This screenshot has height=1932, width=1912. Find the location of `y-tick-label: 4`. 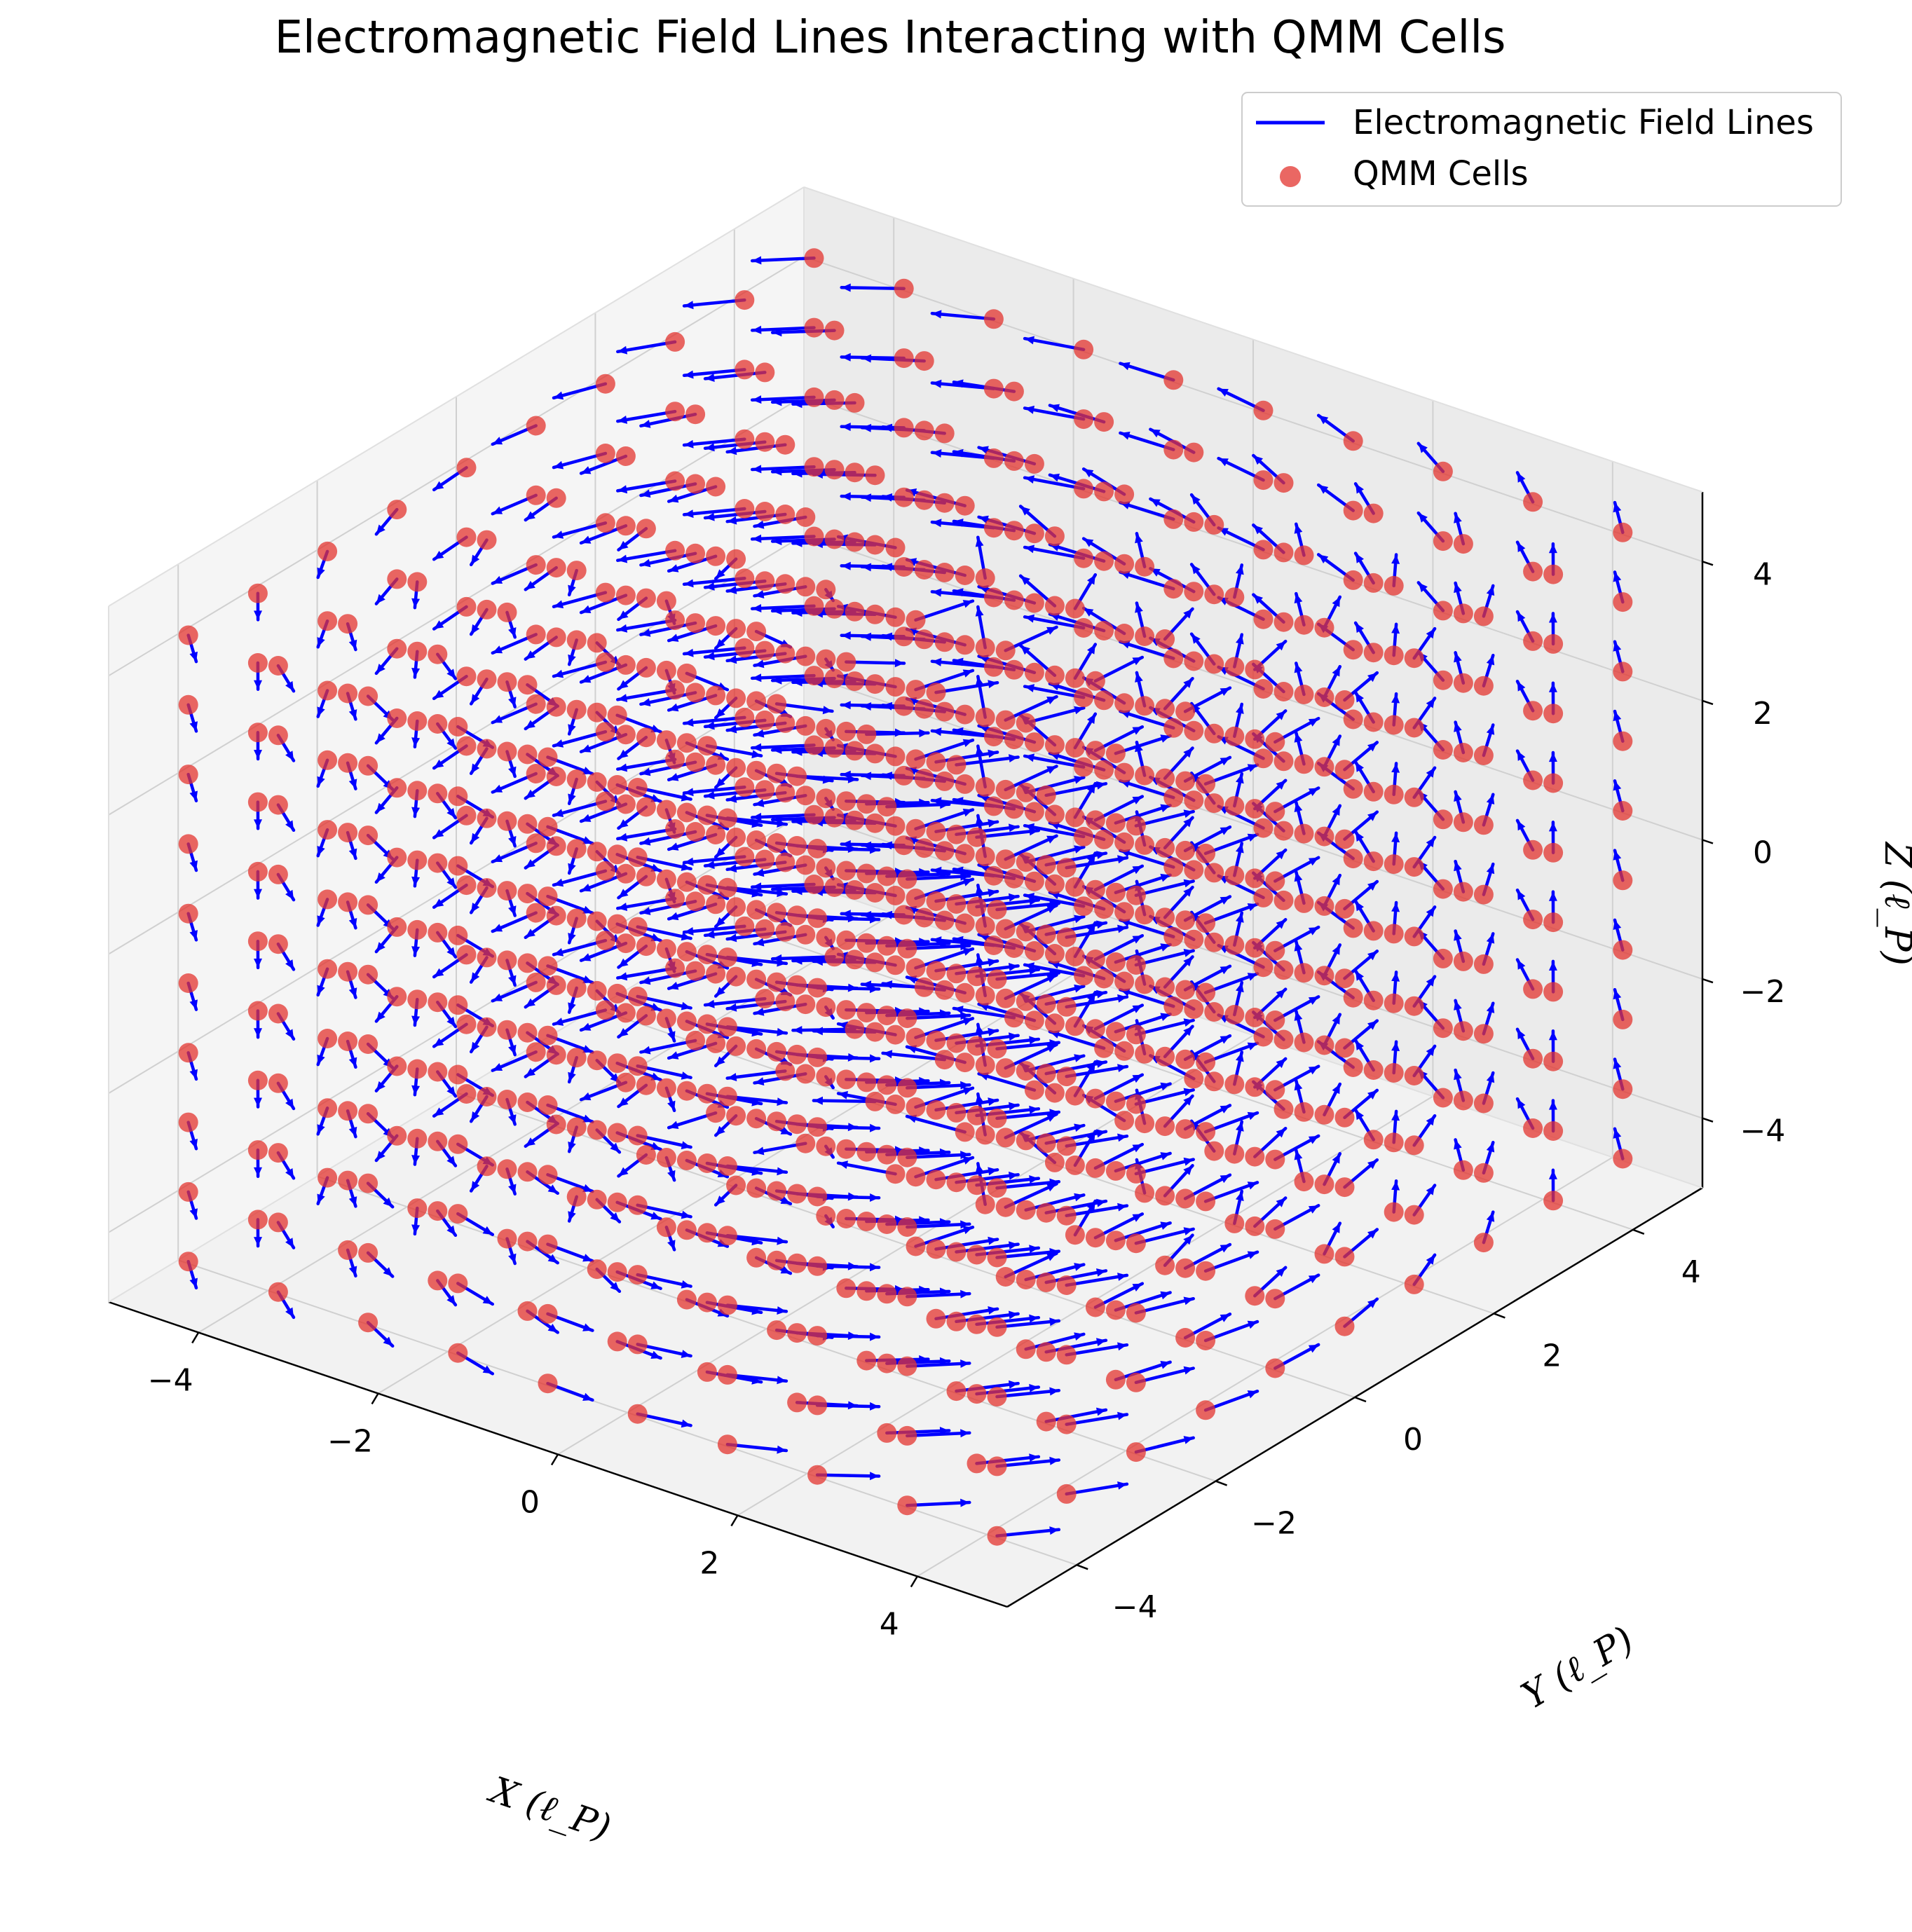

y-tick-label: 4 is located at coordinates (1691, 1272).